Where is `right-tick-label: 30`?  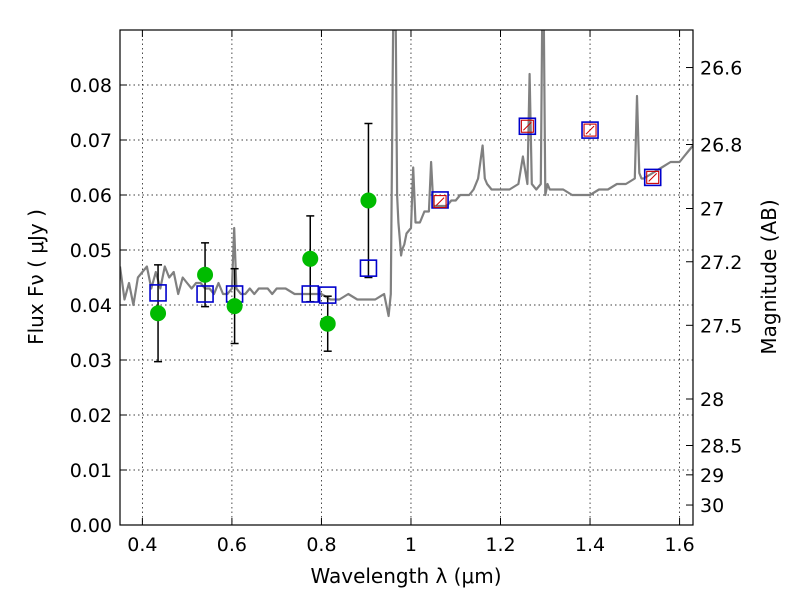
right-tick-label: 30 is located at coordinates (712, 506).